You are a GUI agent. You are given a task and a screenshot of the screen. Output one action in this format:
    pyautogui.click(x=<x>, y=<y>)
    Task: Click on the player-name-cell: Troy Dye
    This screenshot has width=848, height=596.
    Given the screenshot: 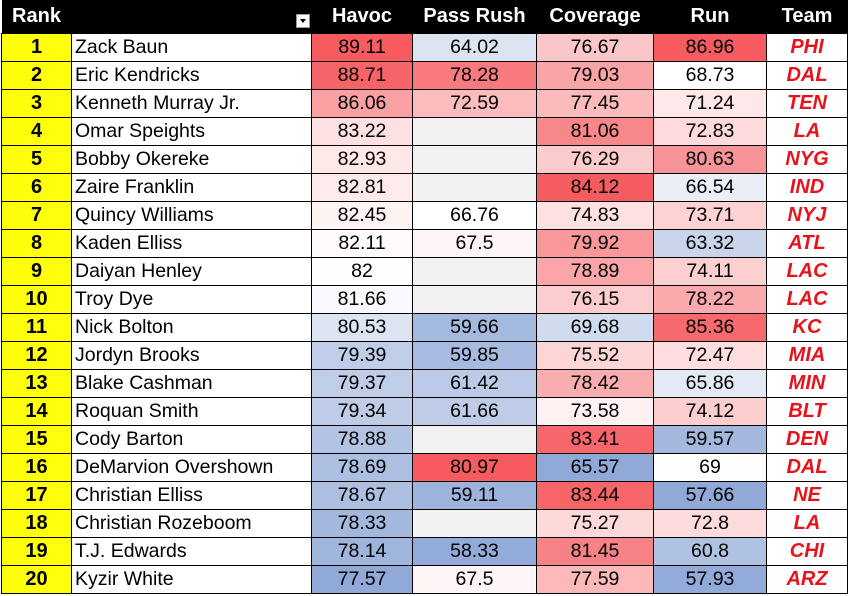 What is the action you would take?
    pyautogui.click(x=191, y=299)
    